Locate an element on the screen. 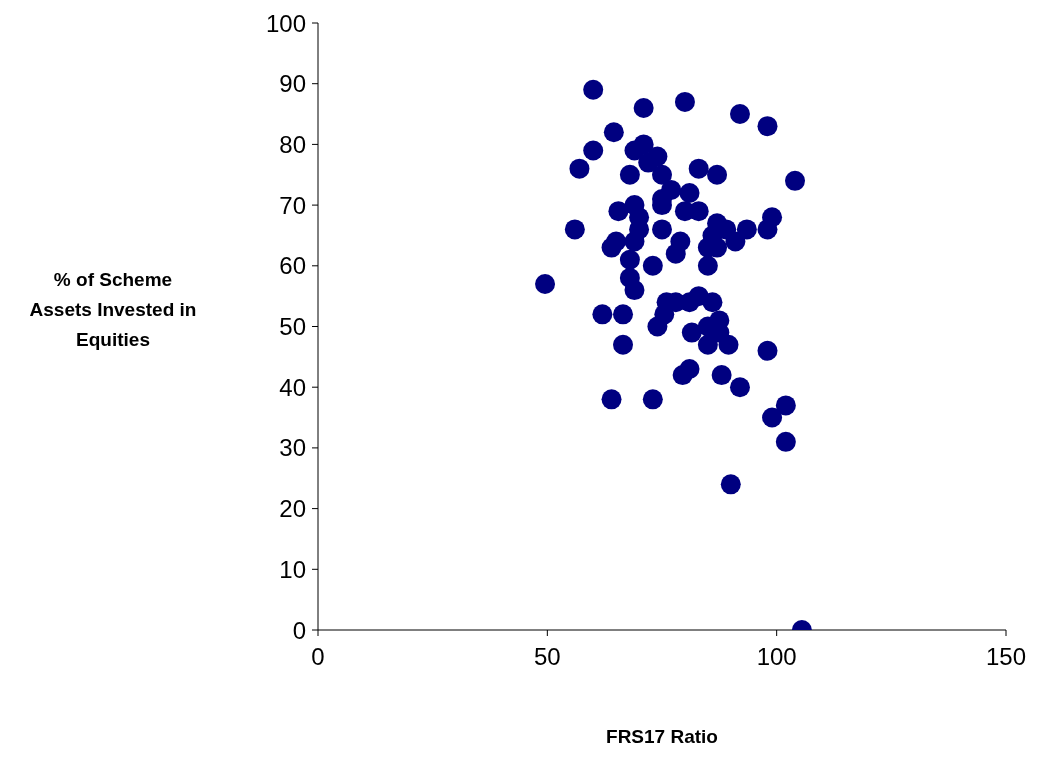 The height and width of the screenshot is (766, 1044). y-tick-label: 90 is located at coordinates (292, 84).